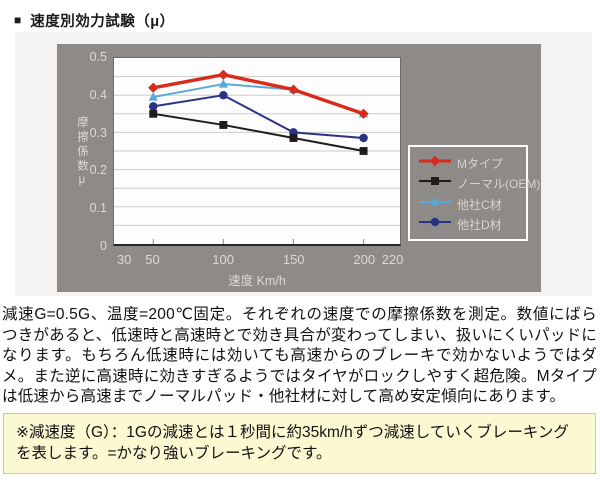  I want to click on x-axis-title: 速度 Km/h, so click(257, 281).